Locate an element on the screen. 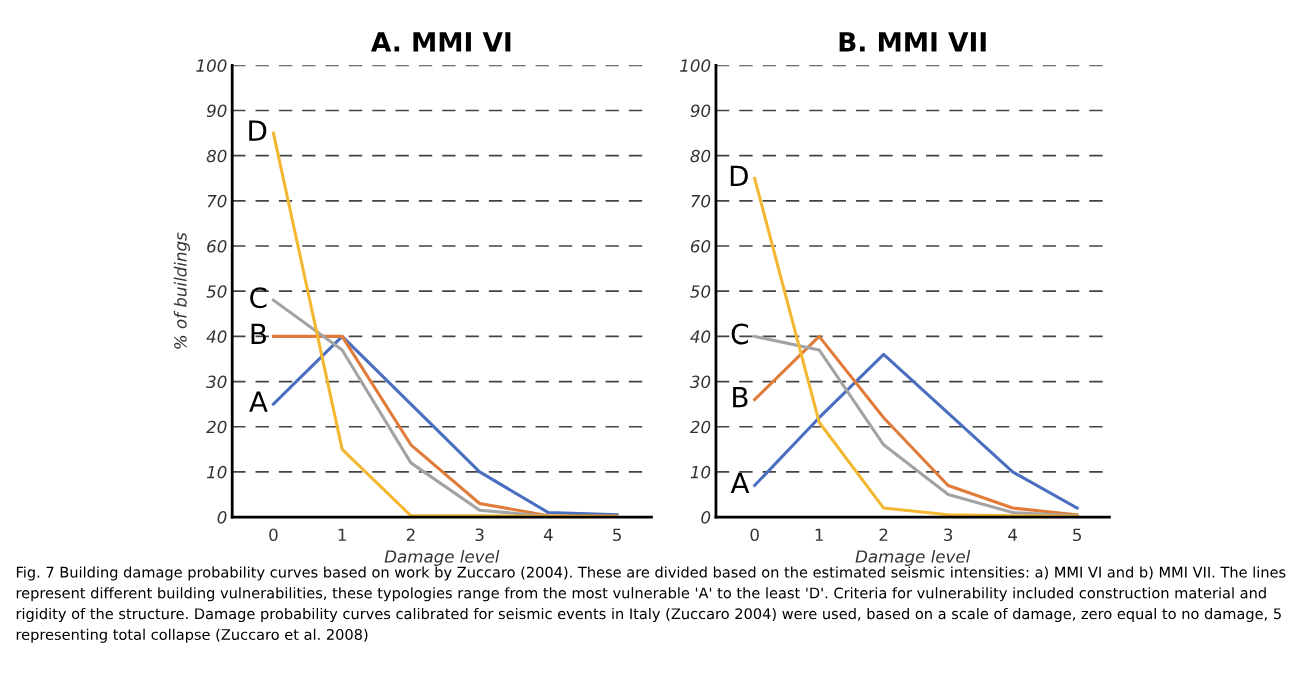  series-label: B is located at coordinates (740, 397).